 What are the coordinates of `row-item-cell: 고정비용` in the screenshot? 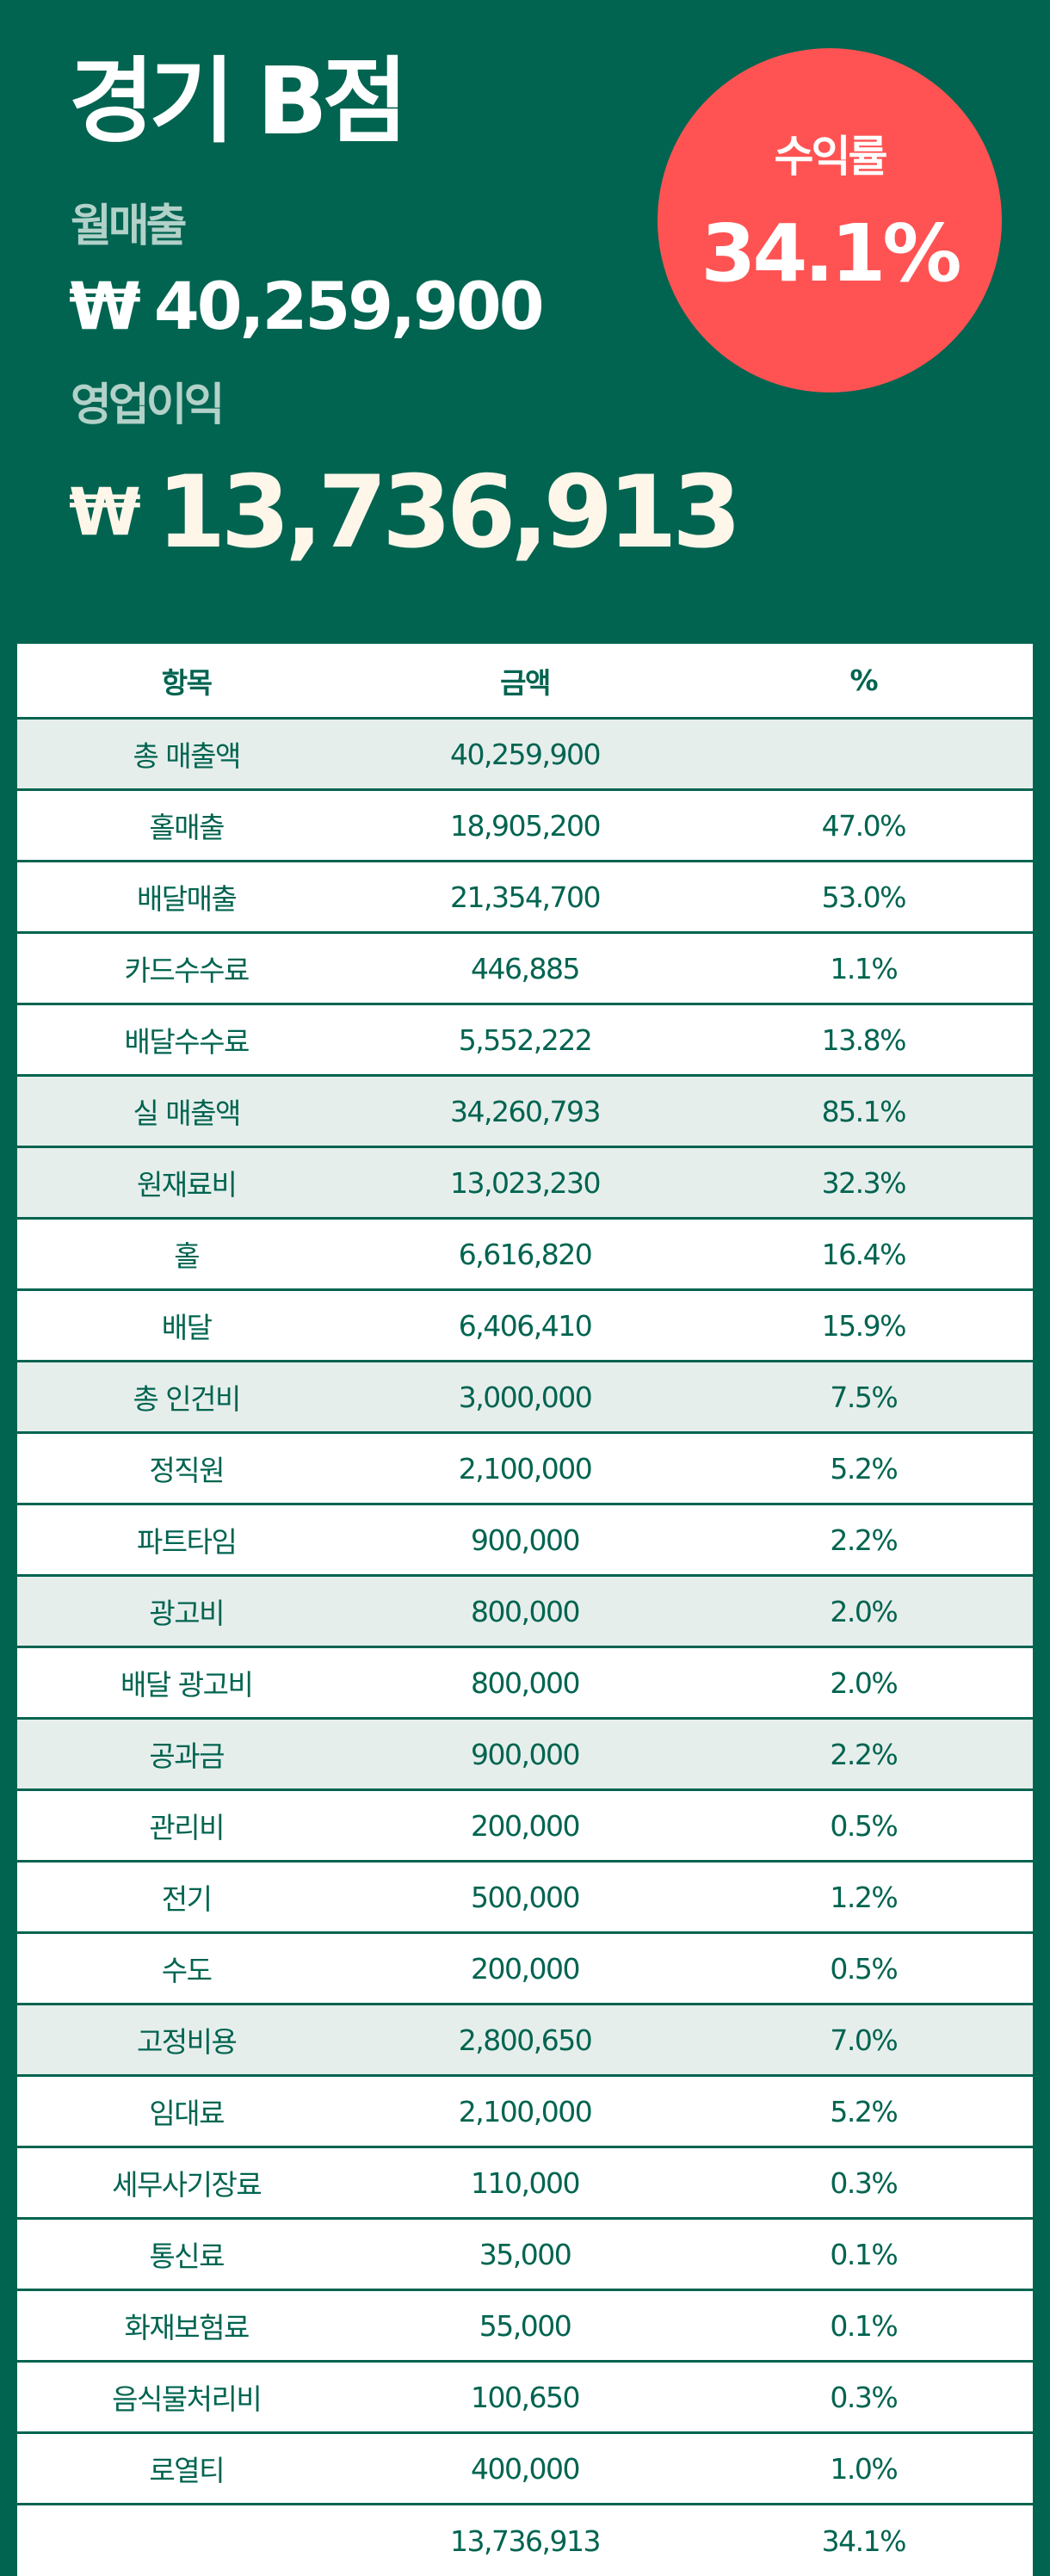 It's located at (186, 2040).